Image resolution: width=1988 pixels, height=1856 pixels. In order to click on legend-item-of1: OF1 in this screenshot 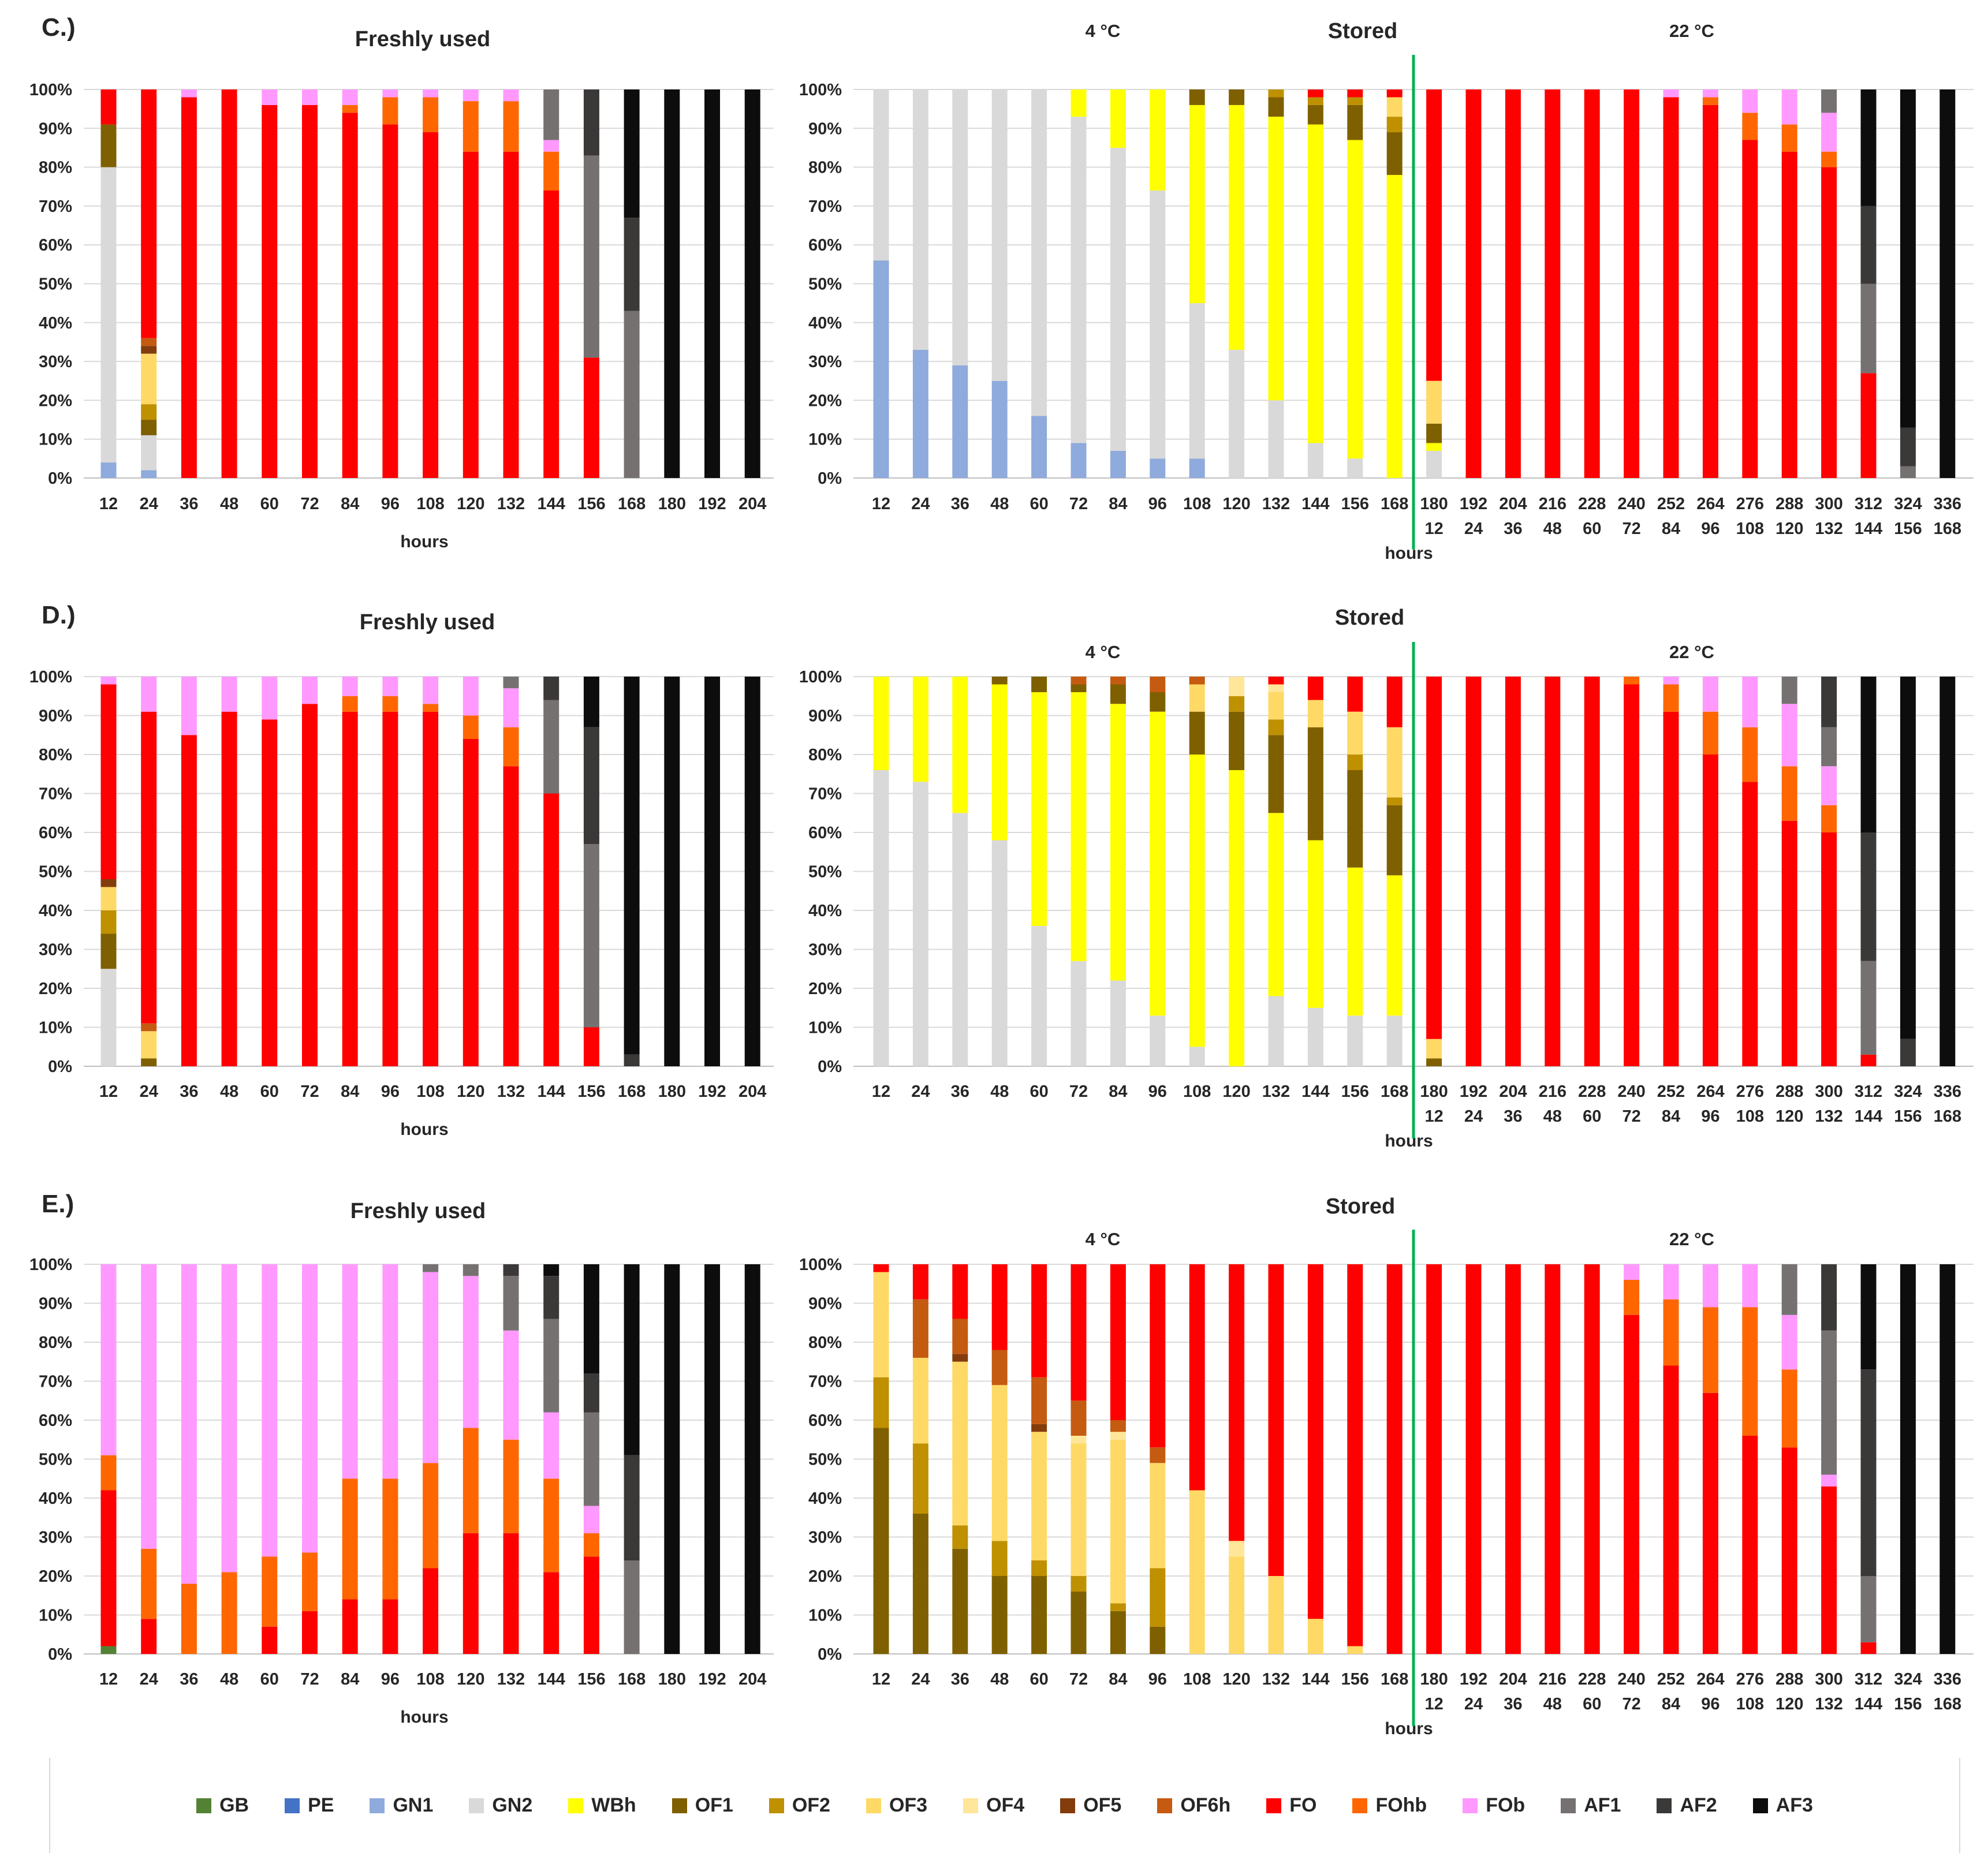, I will do `click(702, 1805)`.